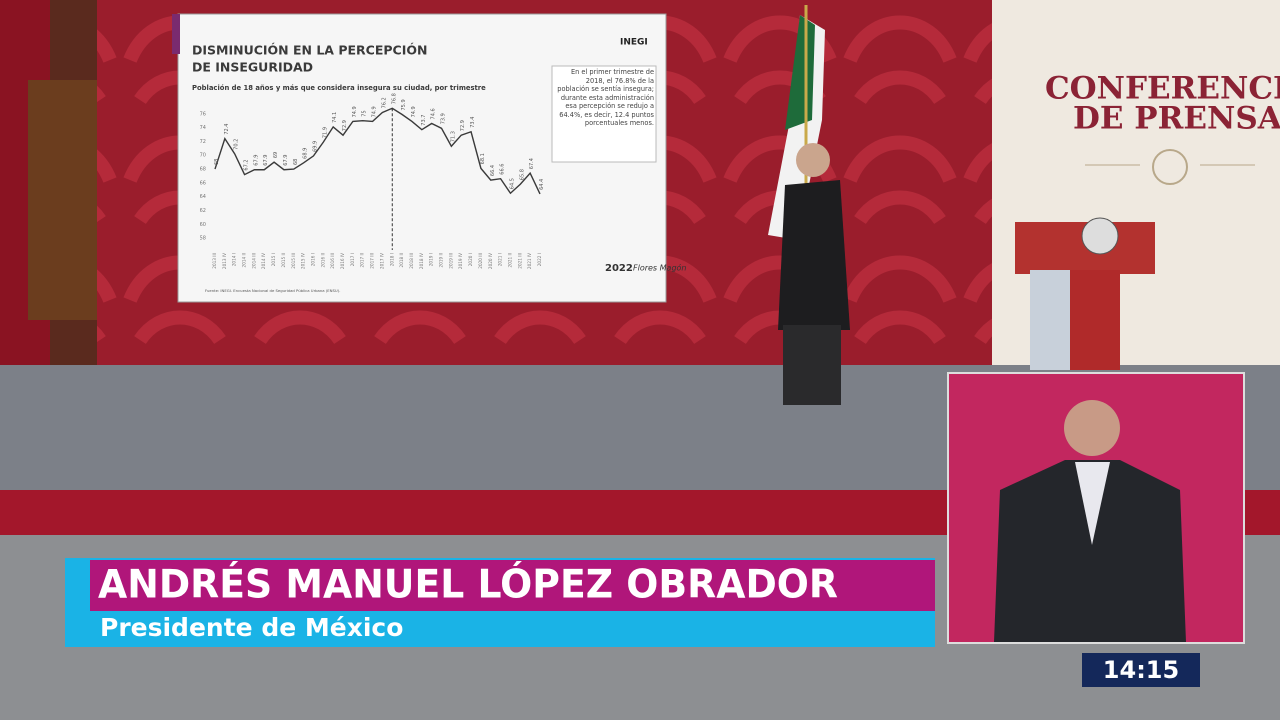 This screenshot has height=720, width=1280. I want to click on x-tick-label: 2018 III, so click(411, 261).